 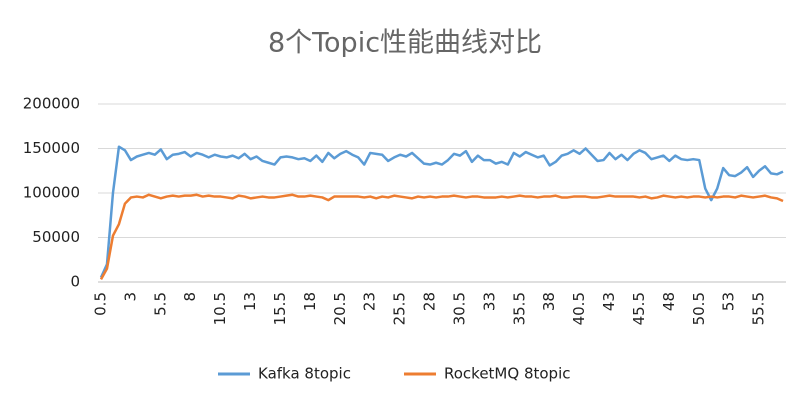 What do you see at coordinates (160, 304) in the screenshot?
I see `x-tick-label: 5.5` at bounding box center [160, 304].